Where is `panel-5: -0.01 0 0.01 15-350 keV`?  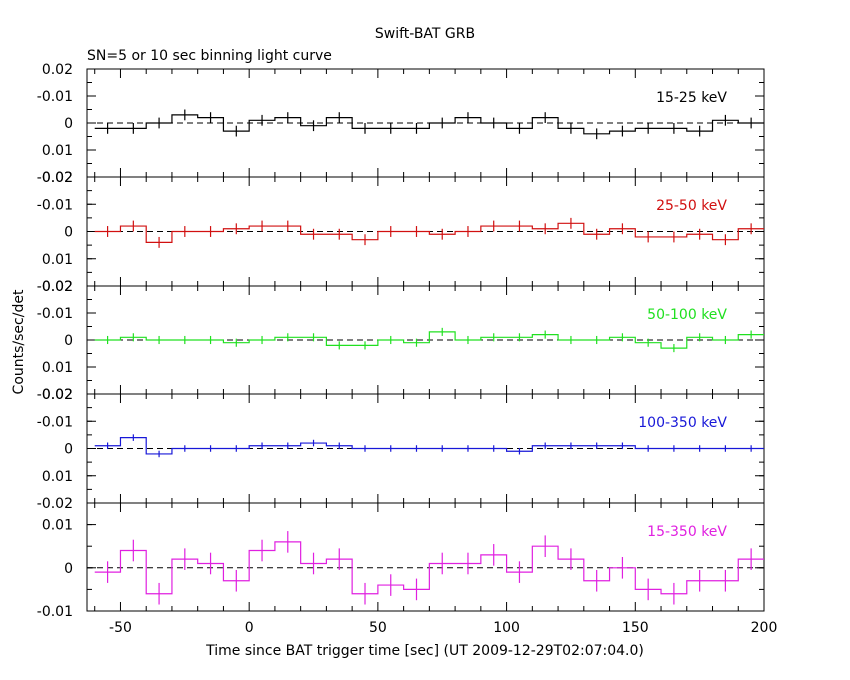
panel-5: -0.01 0 0.01 15-350 keV is located at coordinates (401, 561).